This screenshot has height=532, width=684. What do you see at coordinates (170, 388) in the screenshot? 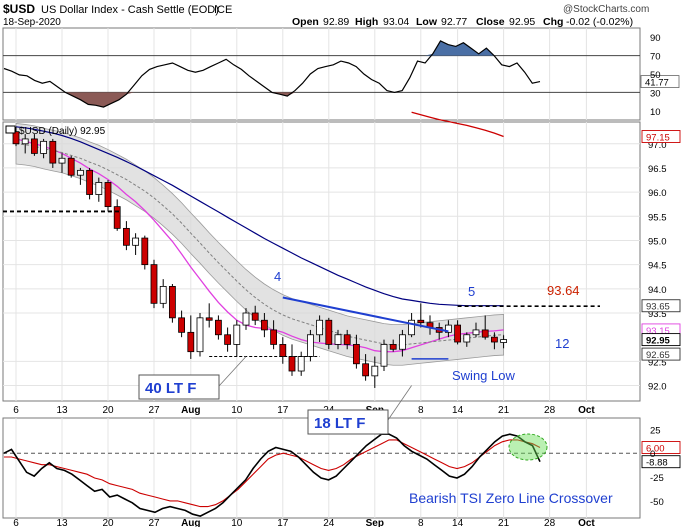
I see `callout-aug-text: 40 LT F` at bounding box center [170, 388].